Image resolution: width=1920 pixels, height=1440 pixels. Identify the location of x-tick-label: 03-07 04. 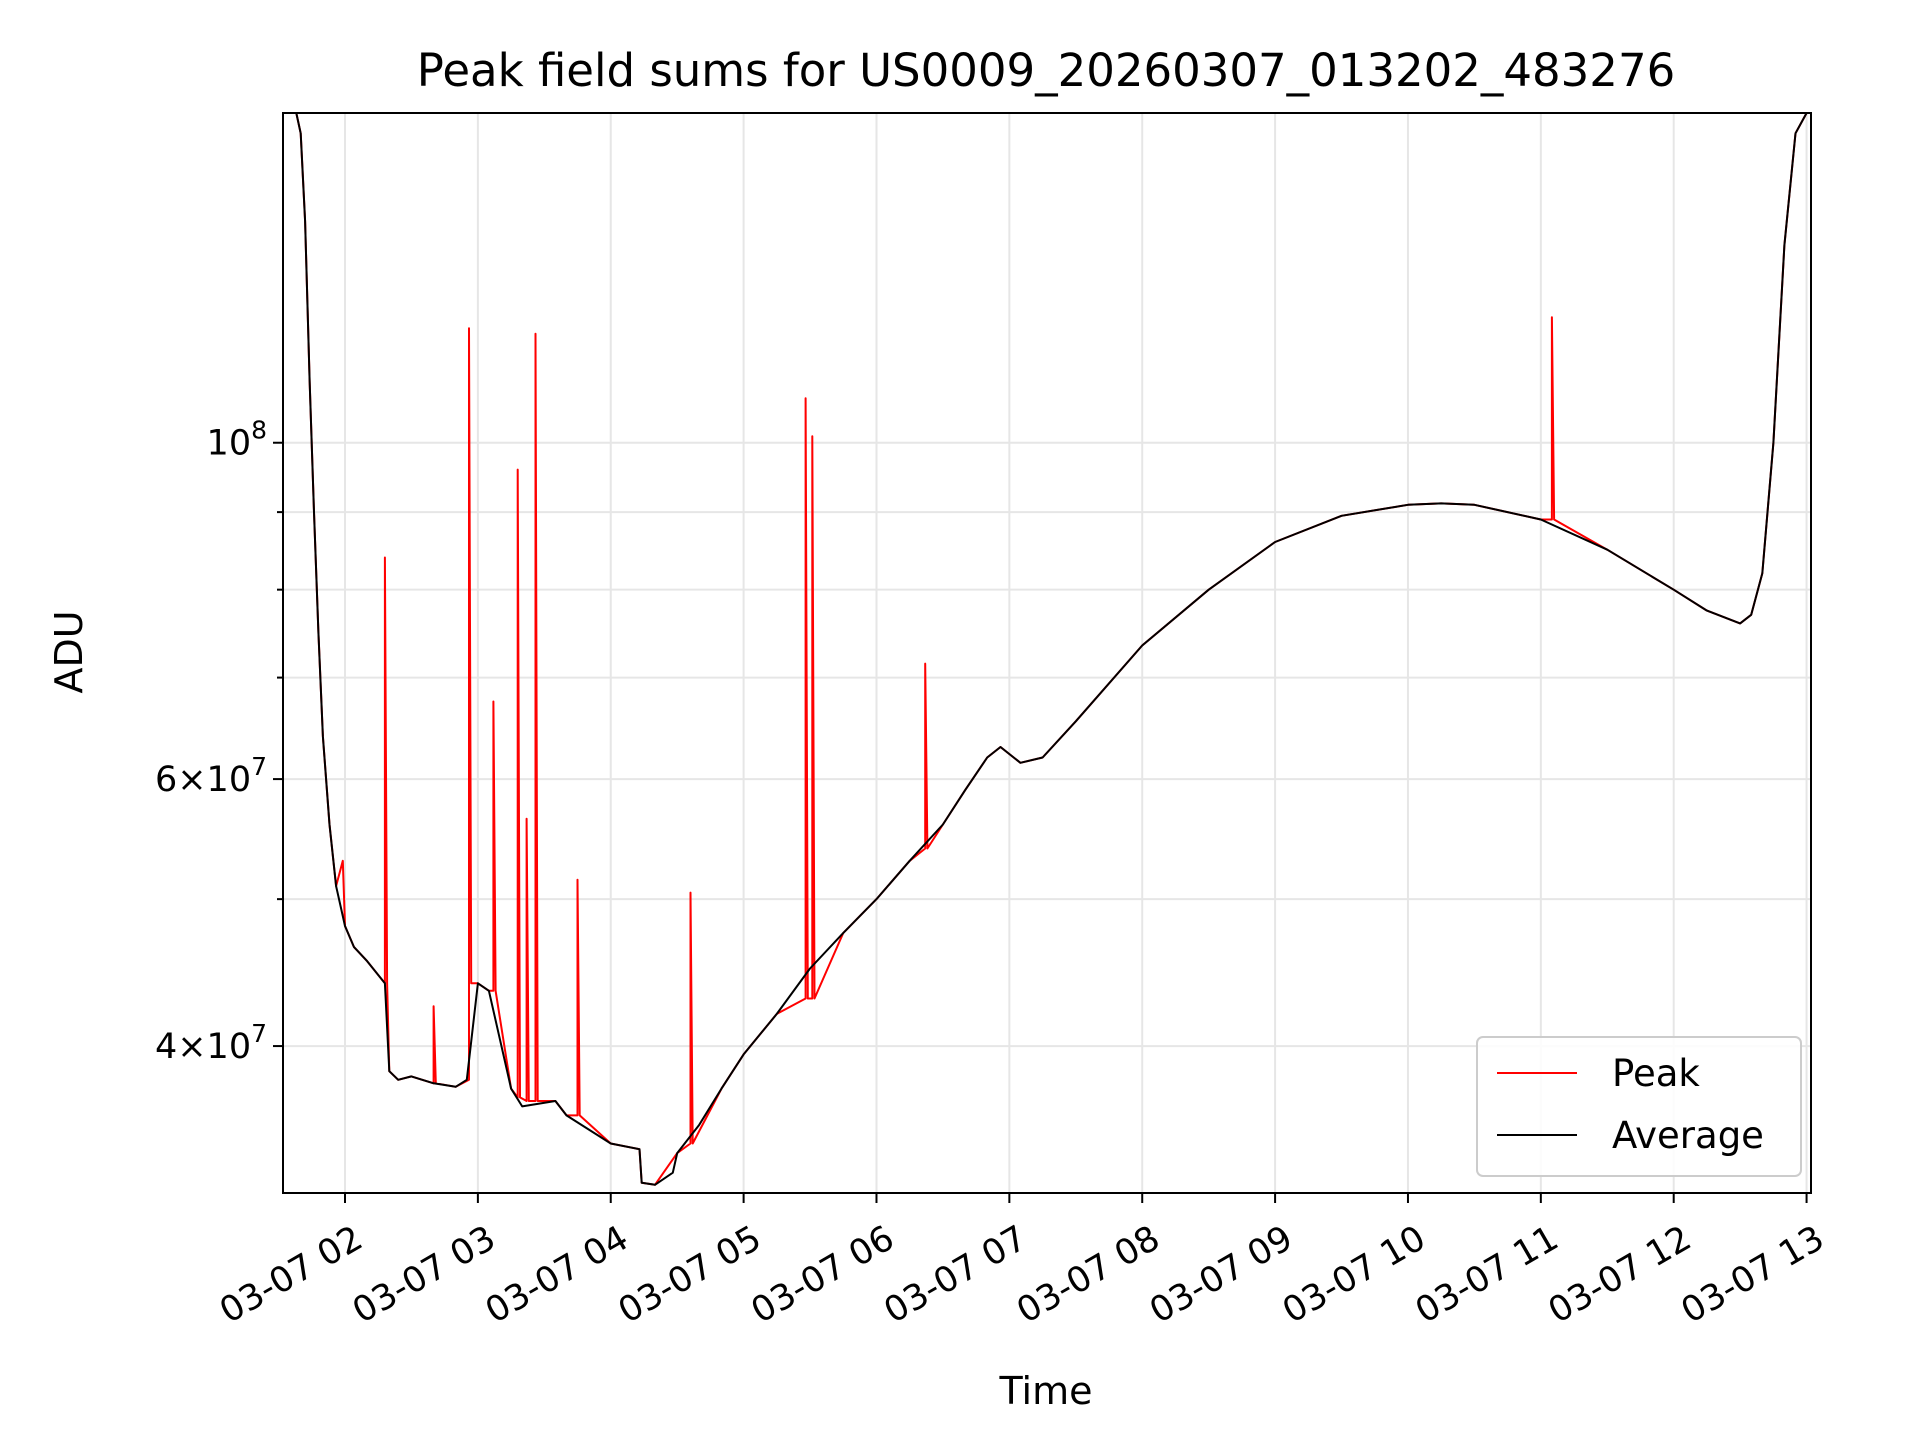
(557, 1274).